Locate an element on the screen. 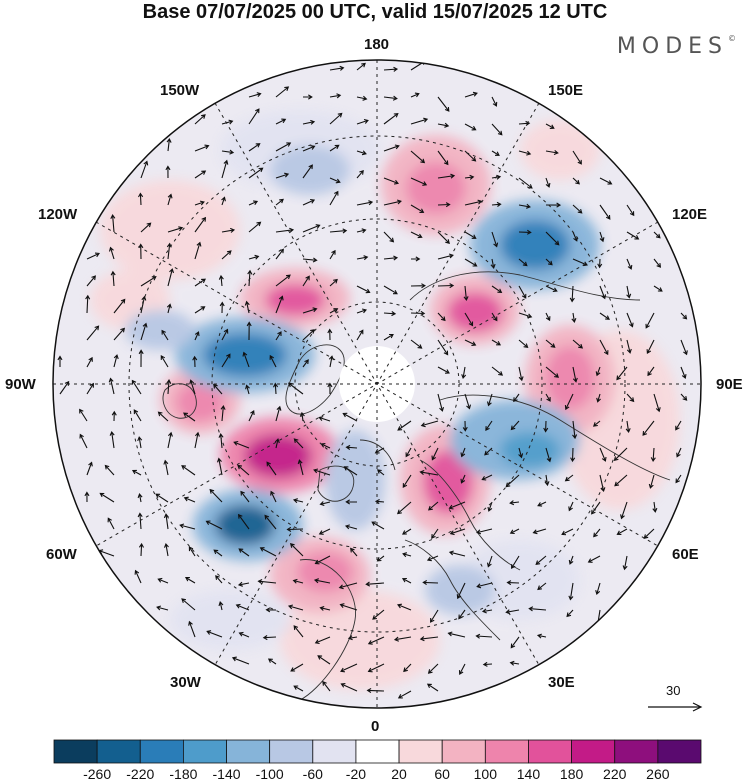 The height and width of the screenshot is (783, 750). colorbar-tick-label: 220 is located at coordinates (615, 774).